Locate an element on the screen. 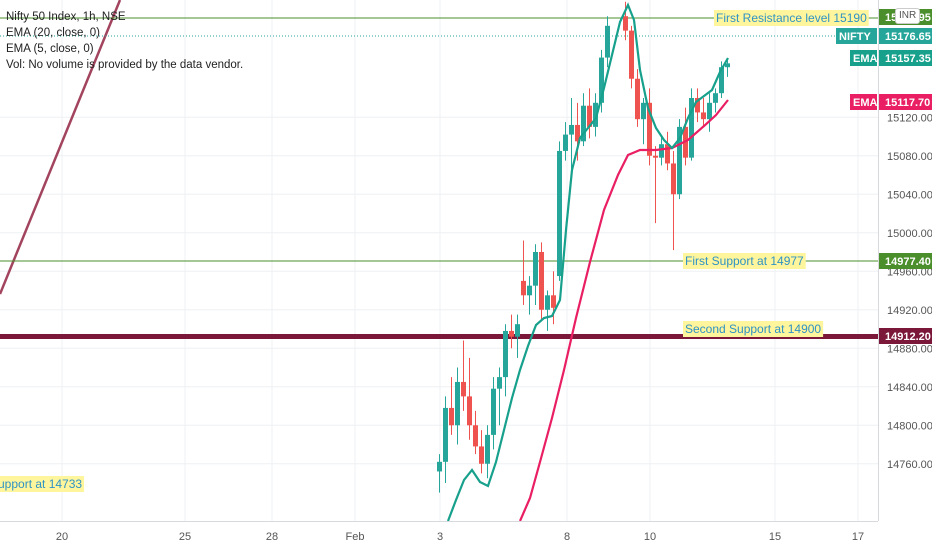 This screenshot has width=932, height=550. ema5-name-tag: EMA is located at coordinates (865, 59).